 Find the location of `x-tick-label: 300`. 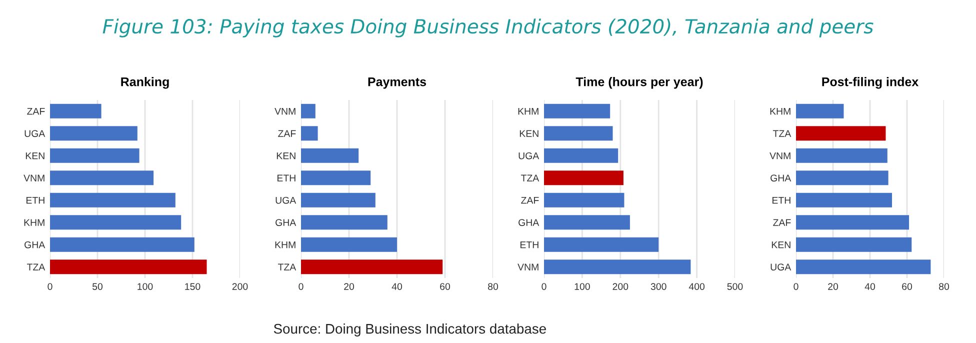

x-tick-label: 300 is located at coordinates (658, 286).